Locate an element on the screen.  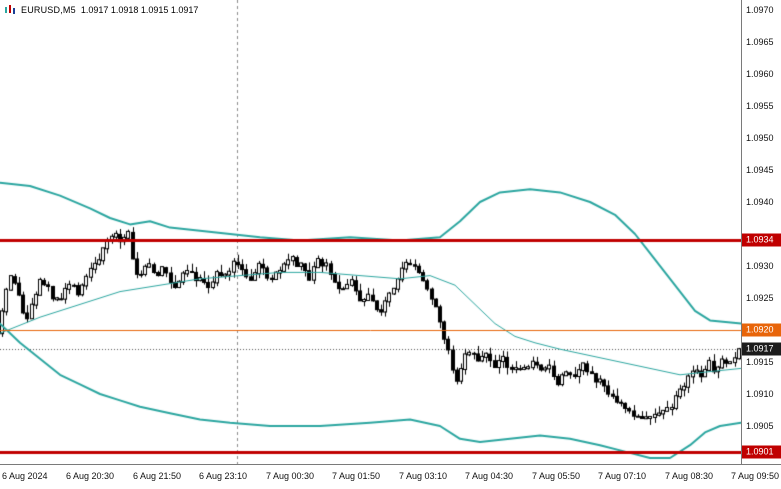
time-axis-label: 7 Aug 01:50 is located at coordinates (356, 476).